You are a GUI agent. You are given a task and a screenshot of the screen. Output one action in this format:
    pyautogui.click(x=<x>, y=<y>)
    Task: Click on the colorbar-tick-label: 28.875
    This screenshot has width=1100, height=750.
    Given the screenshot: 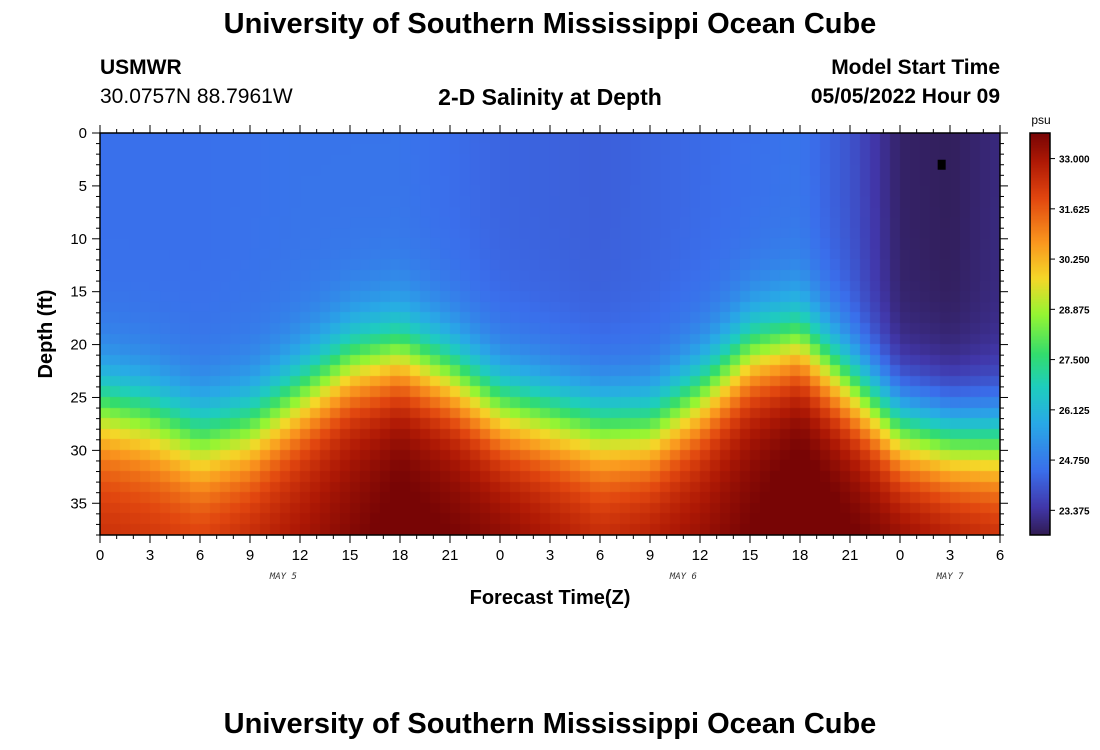 What is the action you would take?
    pyautogui.click(x=1074, y=310)
    